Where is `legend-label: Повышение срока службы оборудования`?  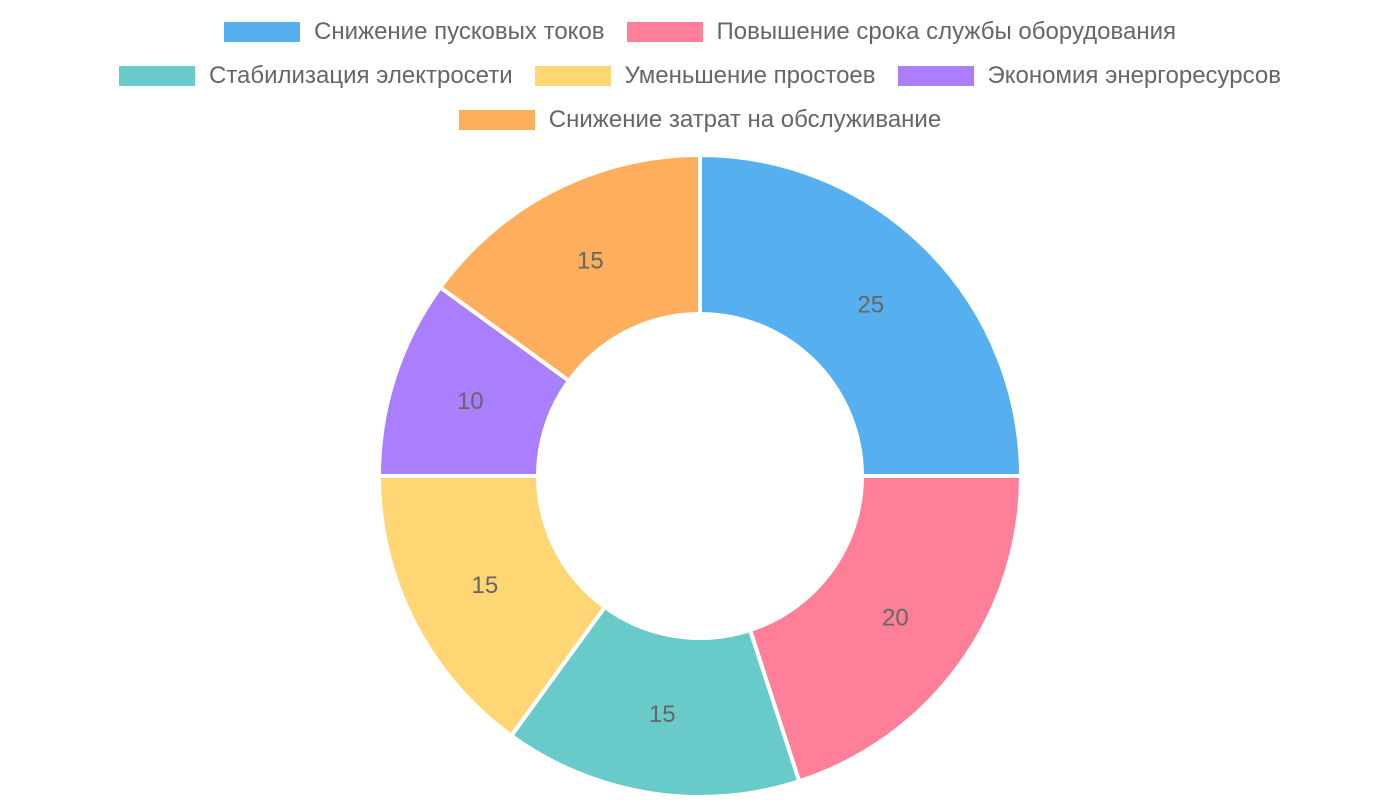
legend-label: Повышение срока службы оборудования is located at coordinates (946, 31).